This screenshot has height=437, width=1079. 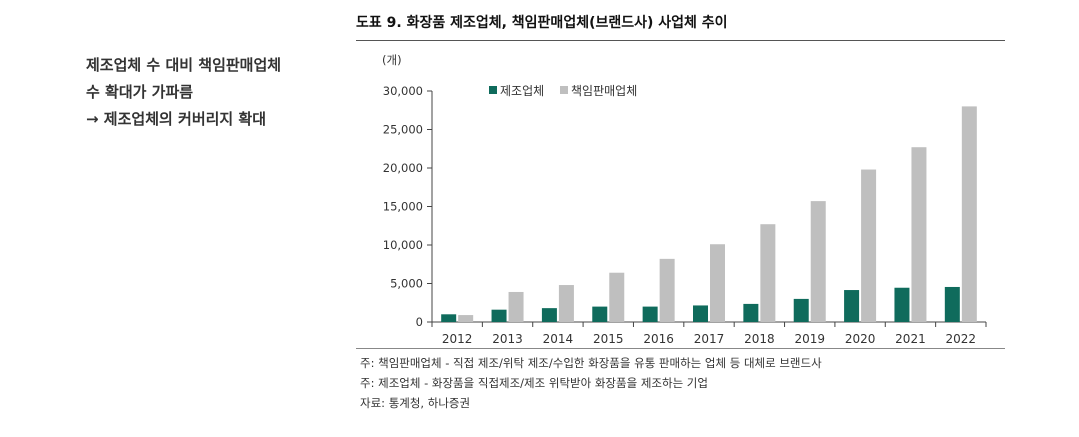 I want to click on y-axis: (개) 0 5,000 10,000 15,000 20,000 25,000 30,000, so click(x=407, y=191).